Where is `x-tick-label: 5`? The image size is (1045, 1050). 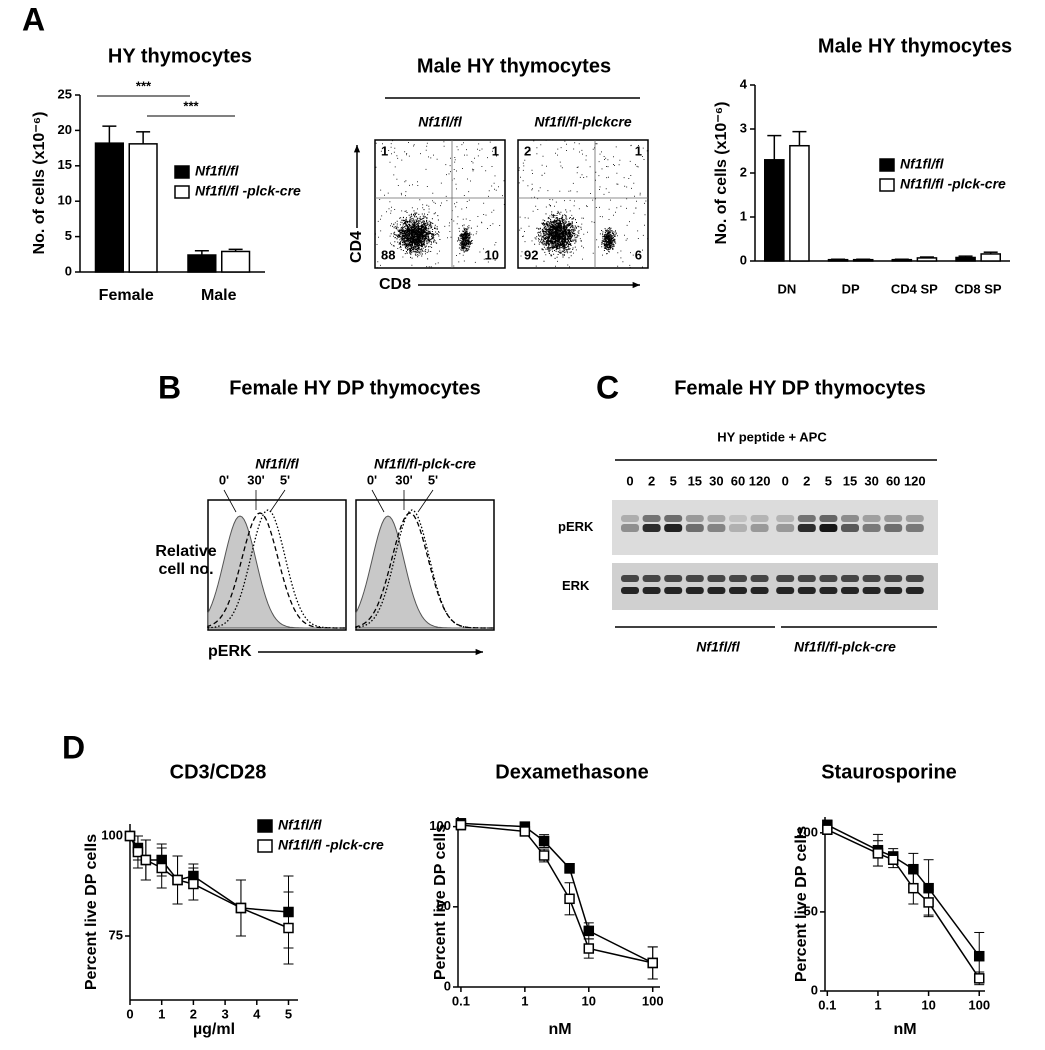
x-tick-label: 5 is located at coordinates (288, 1013).